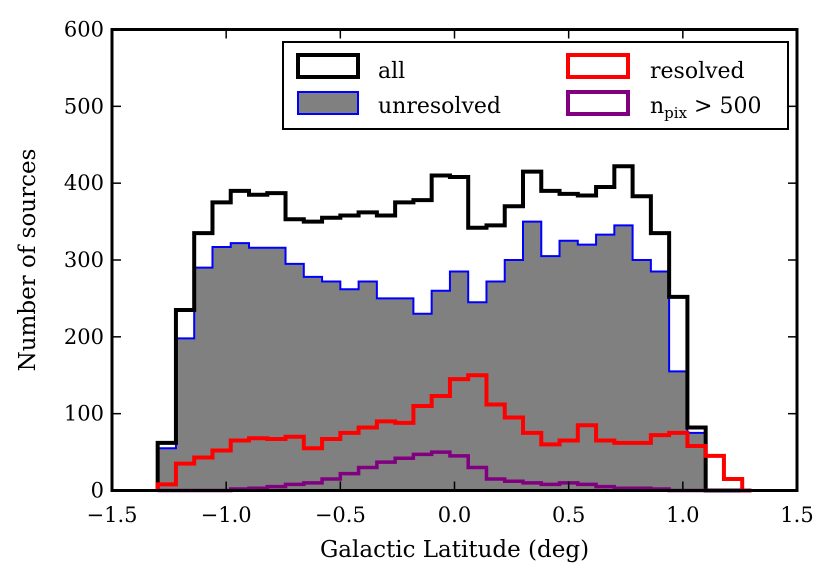  I want to click on legend-label-base: n, so click(657, 106).